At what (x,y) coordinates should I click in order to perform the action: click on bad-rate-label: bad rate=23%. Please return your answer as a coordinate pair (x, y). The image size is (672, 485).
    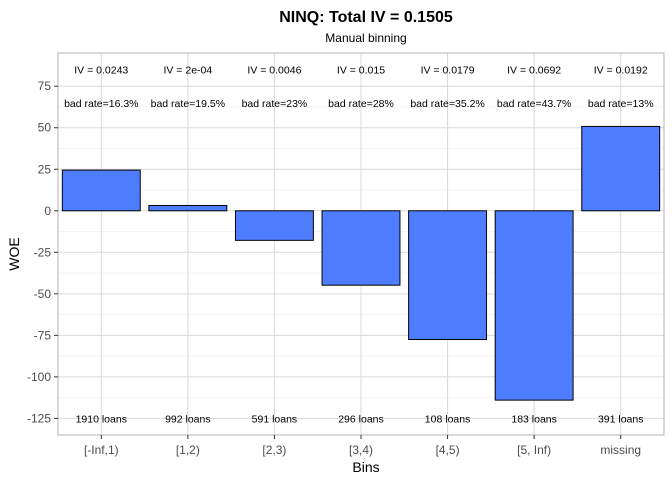
    Looking at the image, I should click on (275, 104).